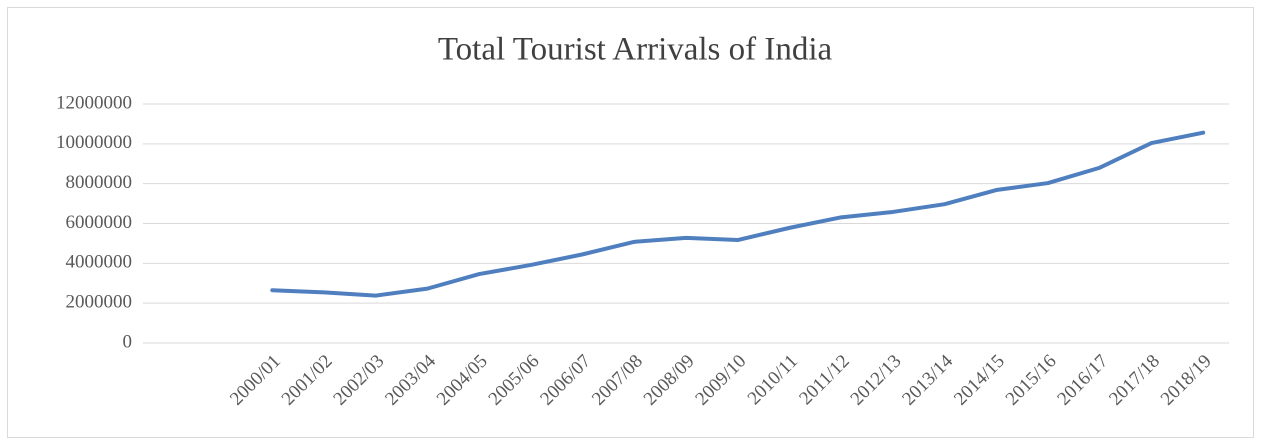 The height and width of the screenshot is (445, 1261). I want to click on y-tick-label: 2000000, so click(99, 302).